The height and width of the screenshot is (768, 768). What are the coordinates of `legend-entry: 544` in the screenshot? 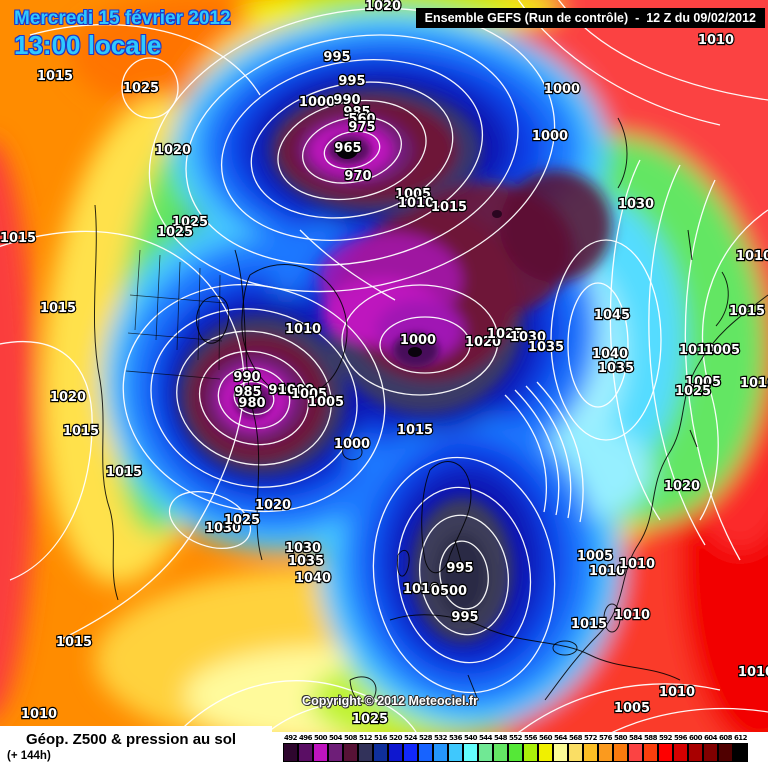 It's located at (485, 748).